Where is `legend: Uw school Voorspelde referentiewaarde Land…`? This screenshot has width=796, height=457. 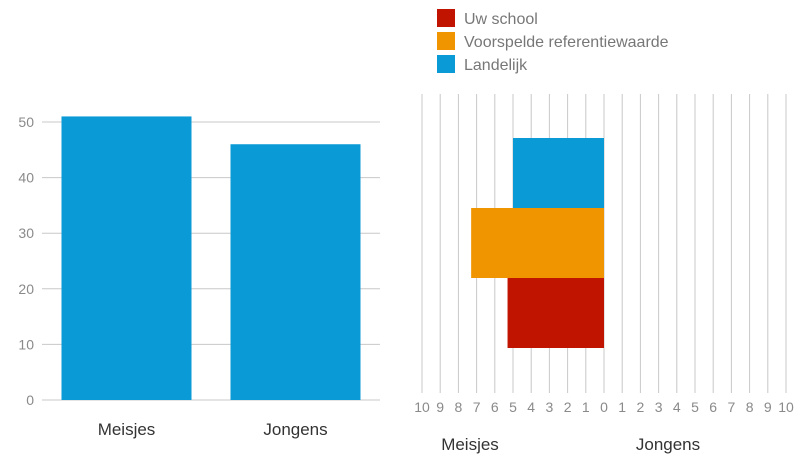
legend: Uw school Voorspelde referentiewaarde Land… is located at coordinates (553, 41).